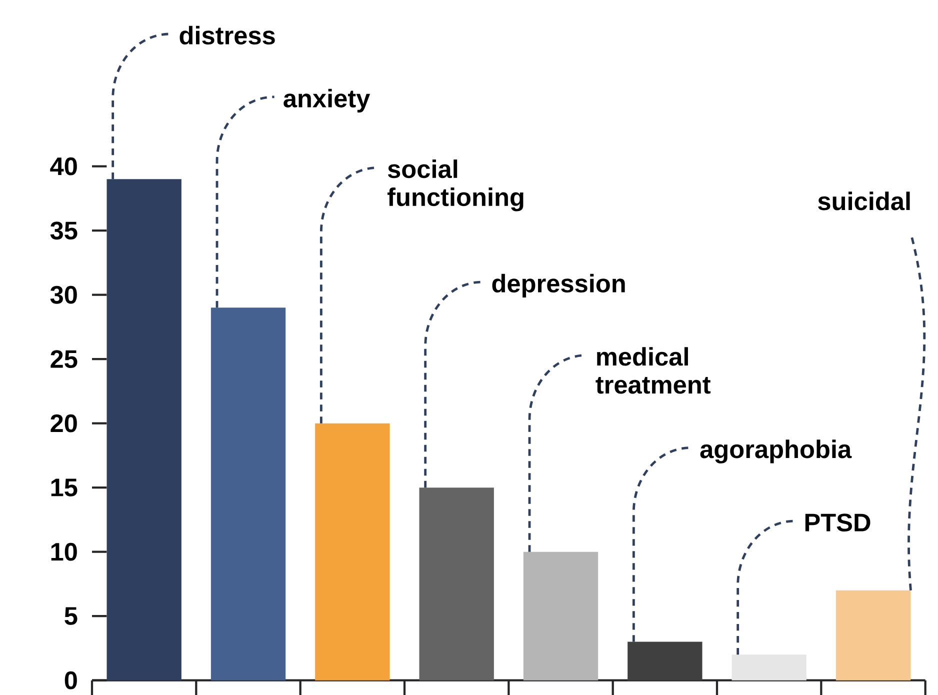 This screenshot has height=695, width=938. What do you see at coordinates (64, 551) in the screenshot?
I see `y-tick-label: 10` at bounding box center [64, 551].